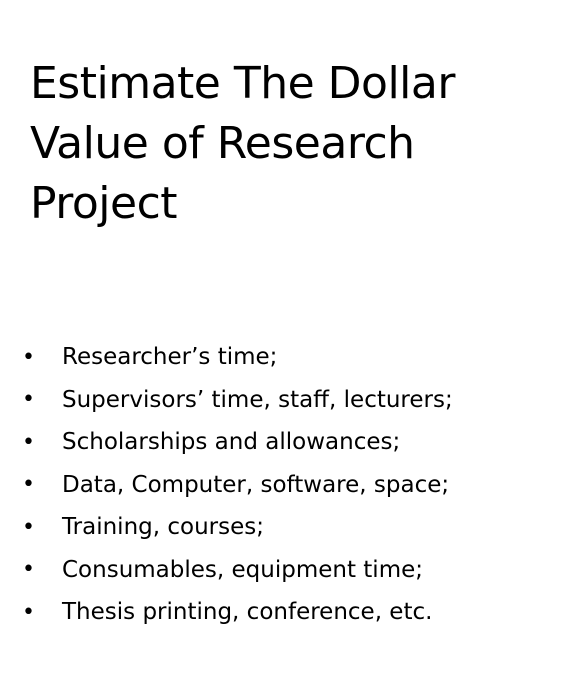 Image resolution: width=577 pixels, height=686 pixels. I want to click on list-item: • Thesis printing, conference, etc., so click(295, 612).